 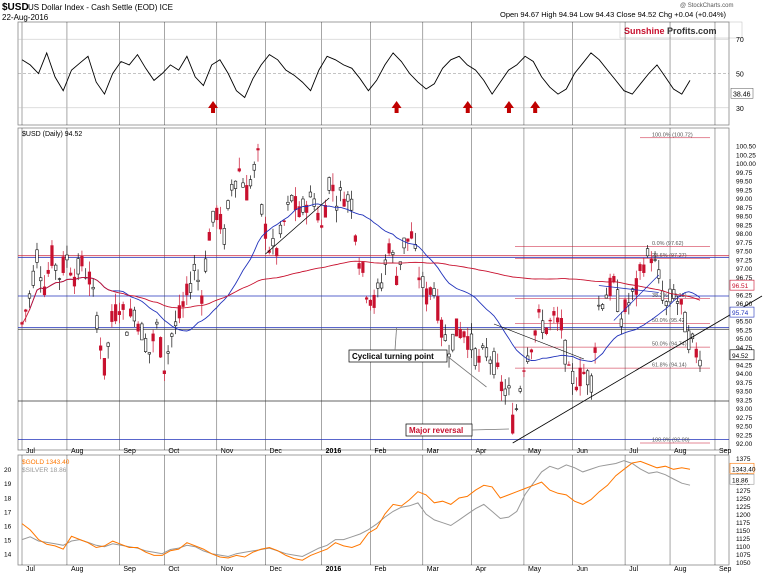 What do you see at coordinates (743, 563) in the screenshot?
I see `gold-y-tick: 1050` at bounding box center [743, 563].